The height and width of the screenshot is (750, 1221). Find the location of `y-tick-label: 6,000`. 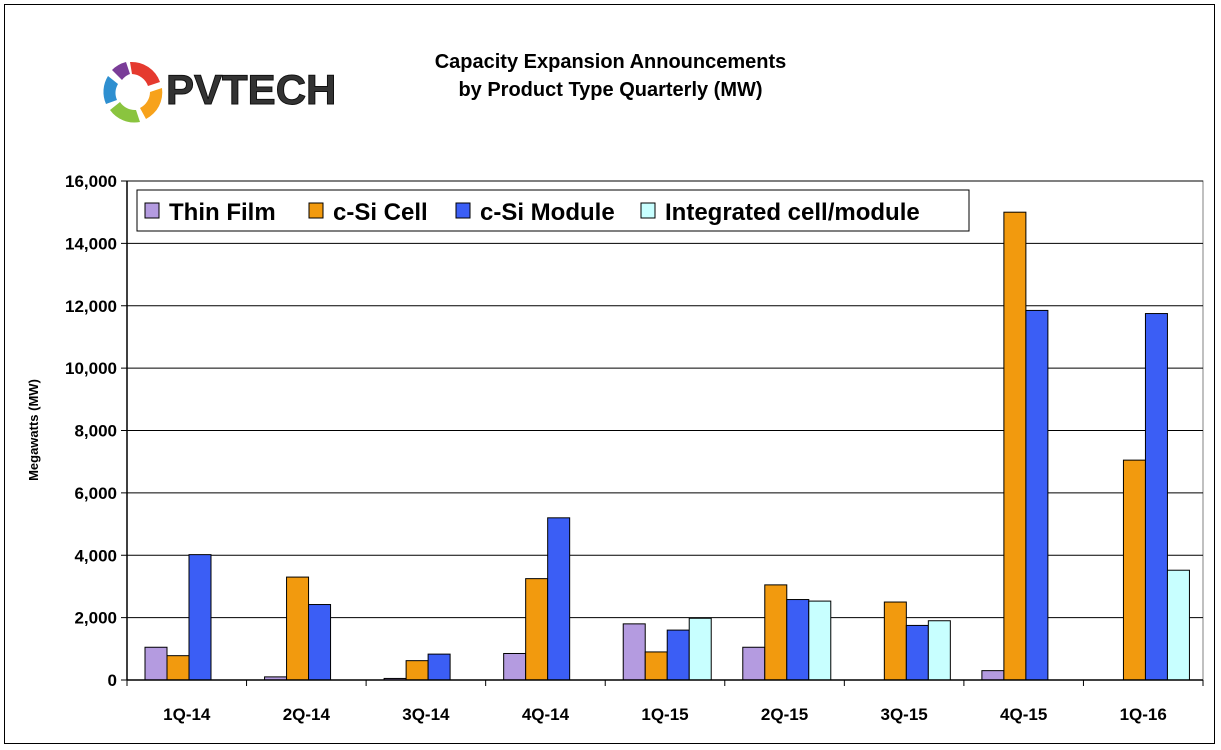

y-tick-label: 6,000 is located at coordinates (95, 493).